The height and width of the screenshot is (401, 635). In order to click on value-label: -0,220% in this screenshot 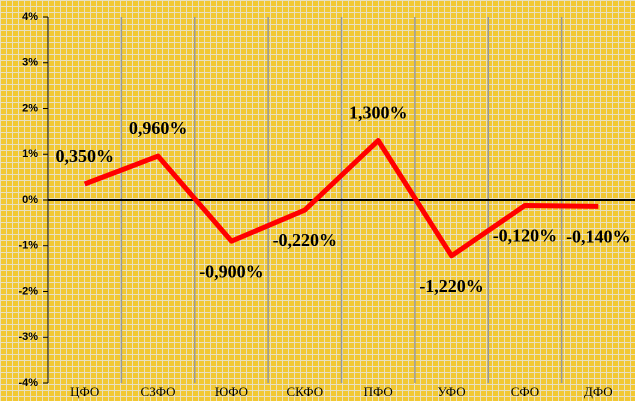, I will do `click(305, 240)`.